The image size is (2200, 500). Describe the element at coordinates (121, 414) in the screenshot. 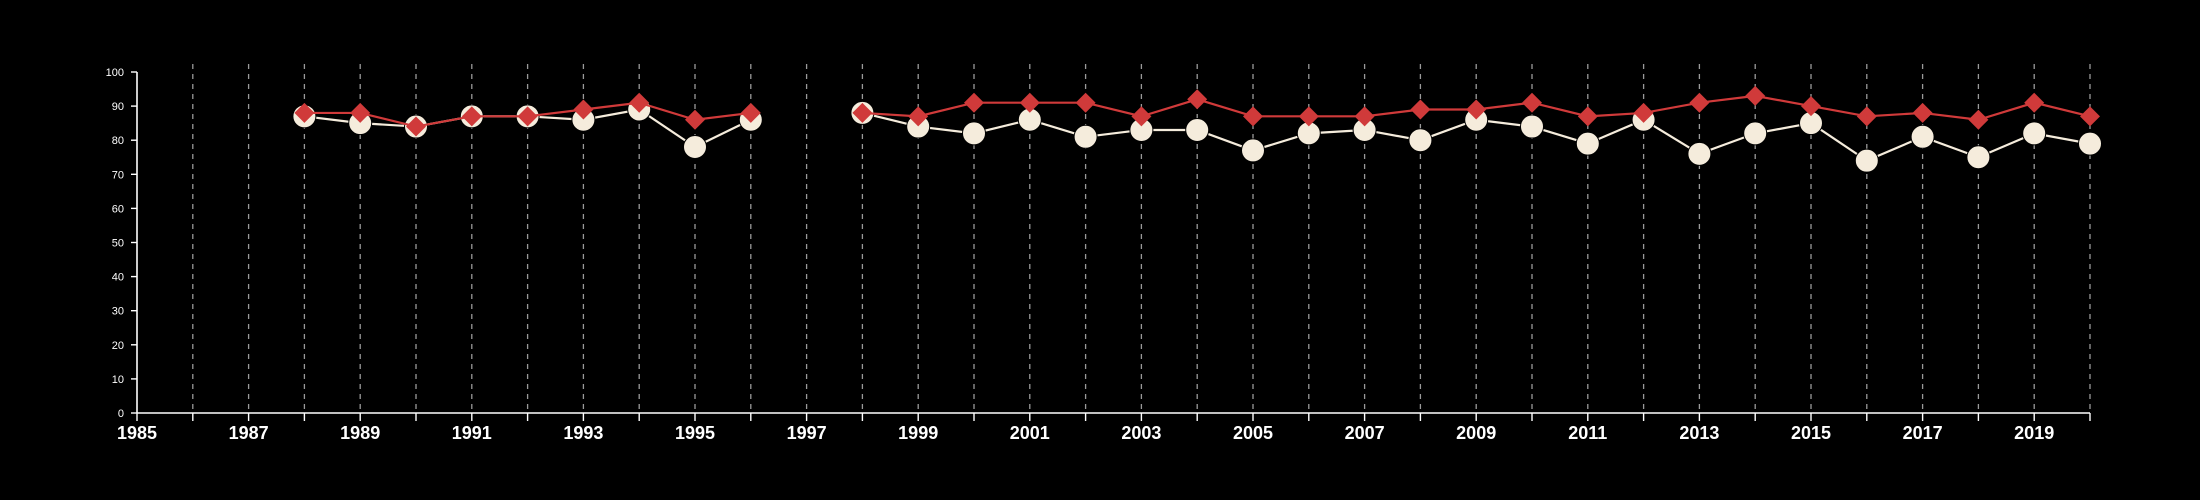

I see `y-tick-label: 0` at that location.